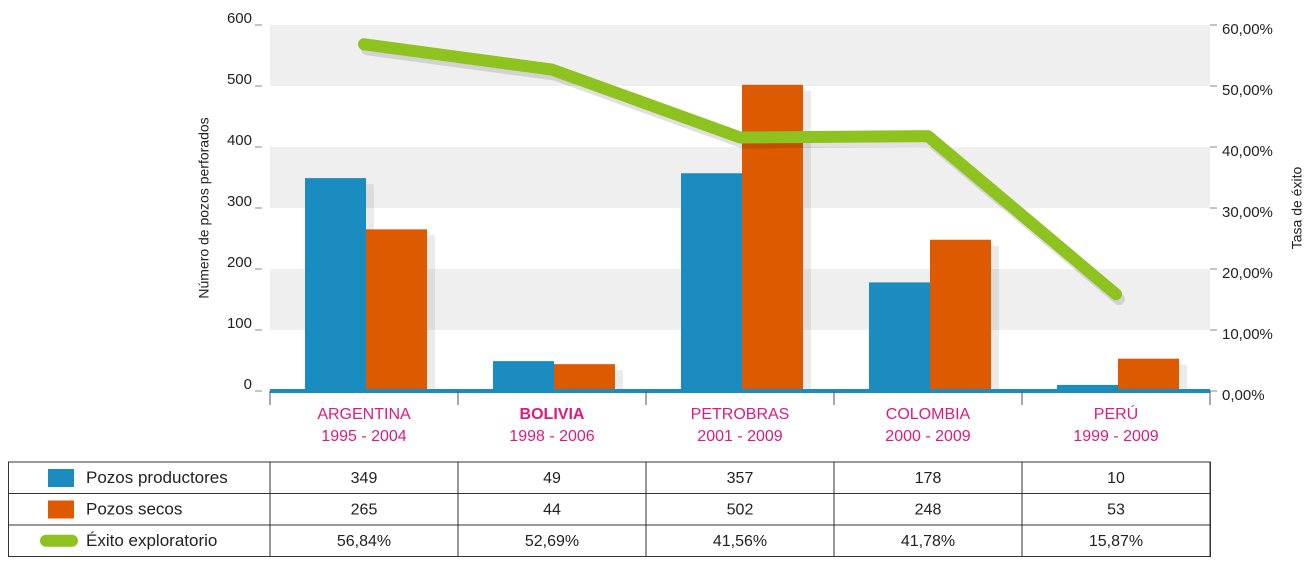  Describe the element at coordinates (1116, 413) in the screenshot. I see `category-label: PERÚ` at that location.